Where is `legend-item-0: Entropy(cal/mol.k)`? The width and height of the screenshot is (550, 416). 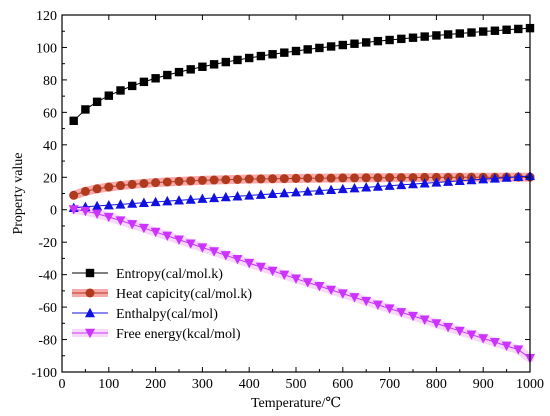
legend-item-0: Entropy(cal/mol.k) is located at coordinates (147, 274).